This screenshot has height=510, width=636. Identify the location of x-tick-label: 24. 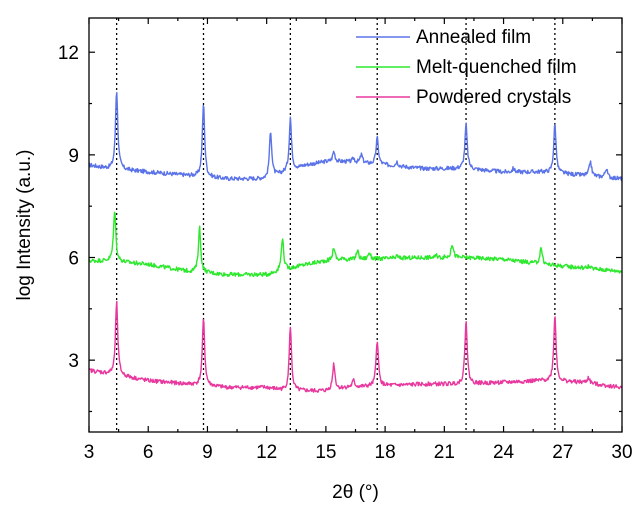
(504, 452).